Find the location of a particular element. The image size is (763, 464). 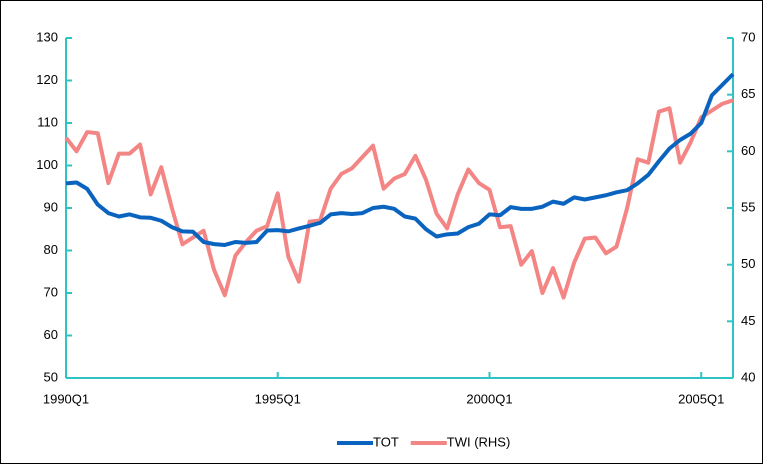

y2-tick-label: 55 is located at coordinates (748, 206).